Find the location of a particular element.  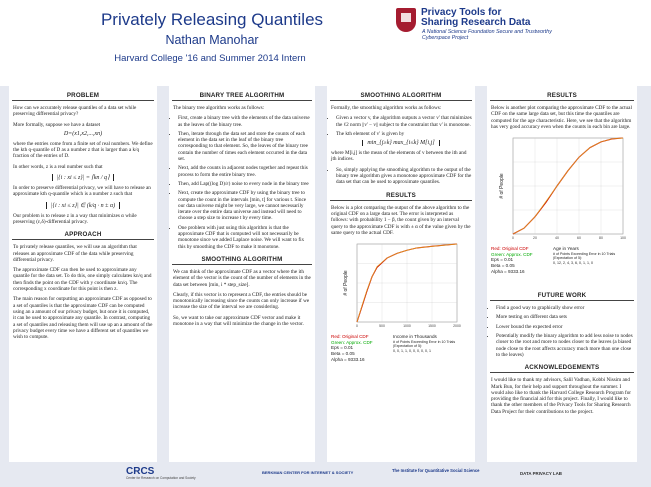

approx-quantile-equation-text: |{i : xi ≤ z}| ∈ (k/q · n ± α) is located at coordinates (83, 205).